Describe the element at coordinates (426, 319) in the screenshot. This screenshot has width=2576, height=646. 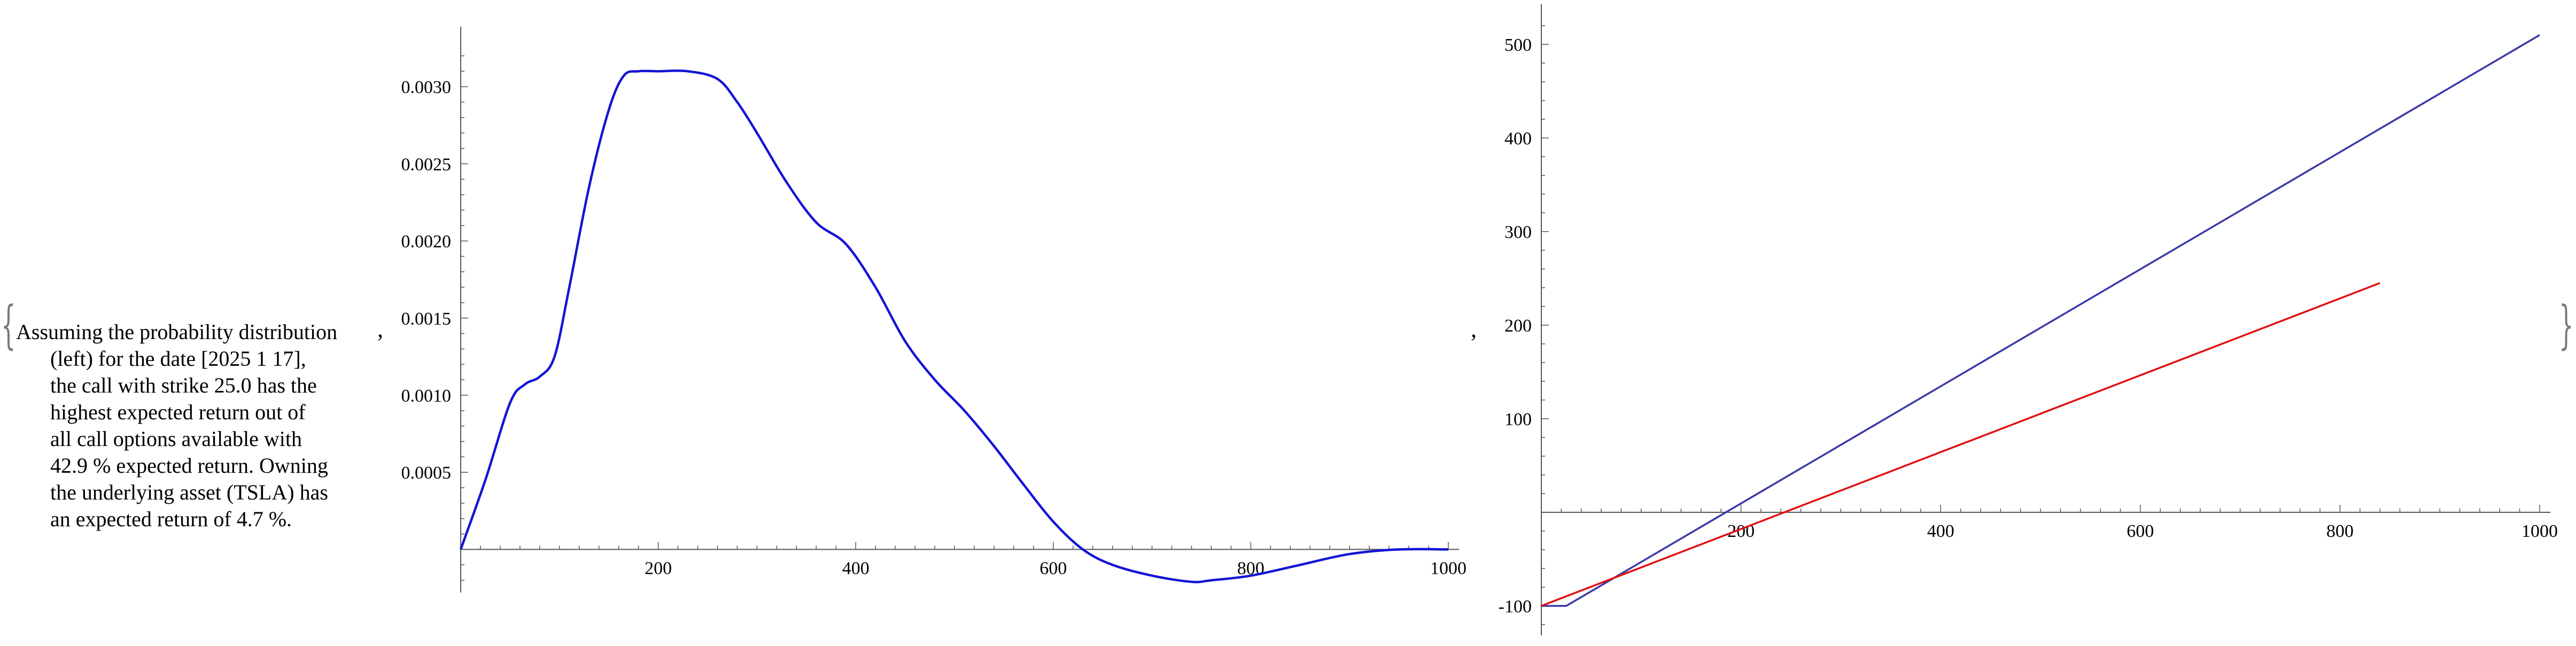
I see `y-tick-label: 0.0015` at that location.